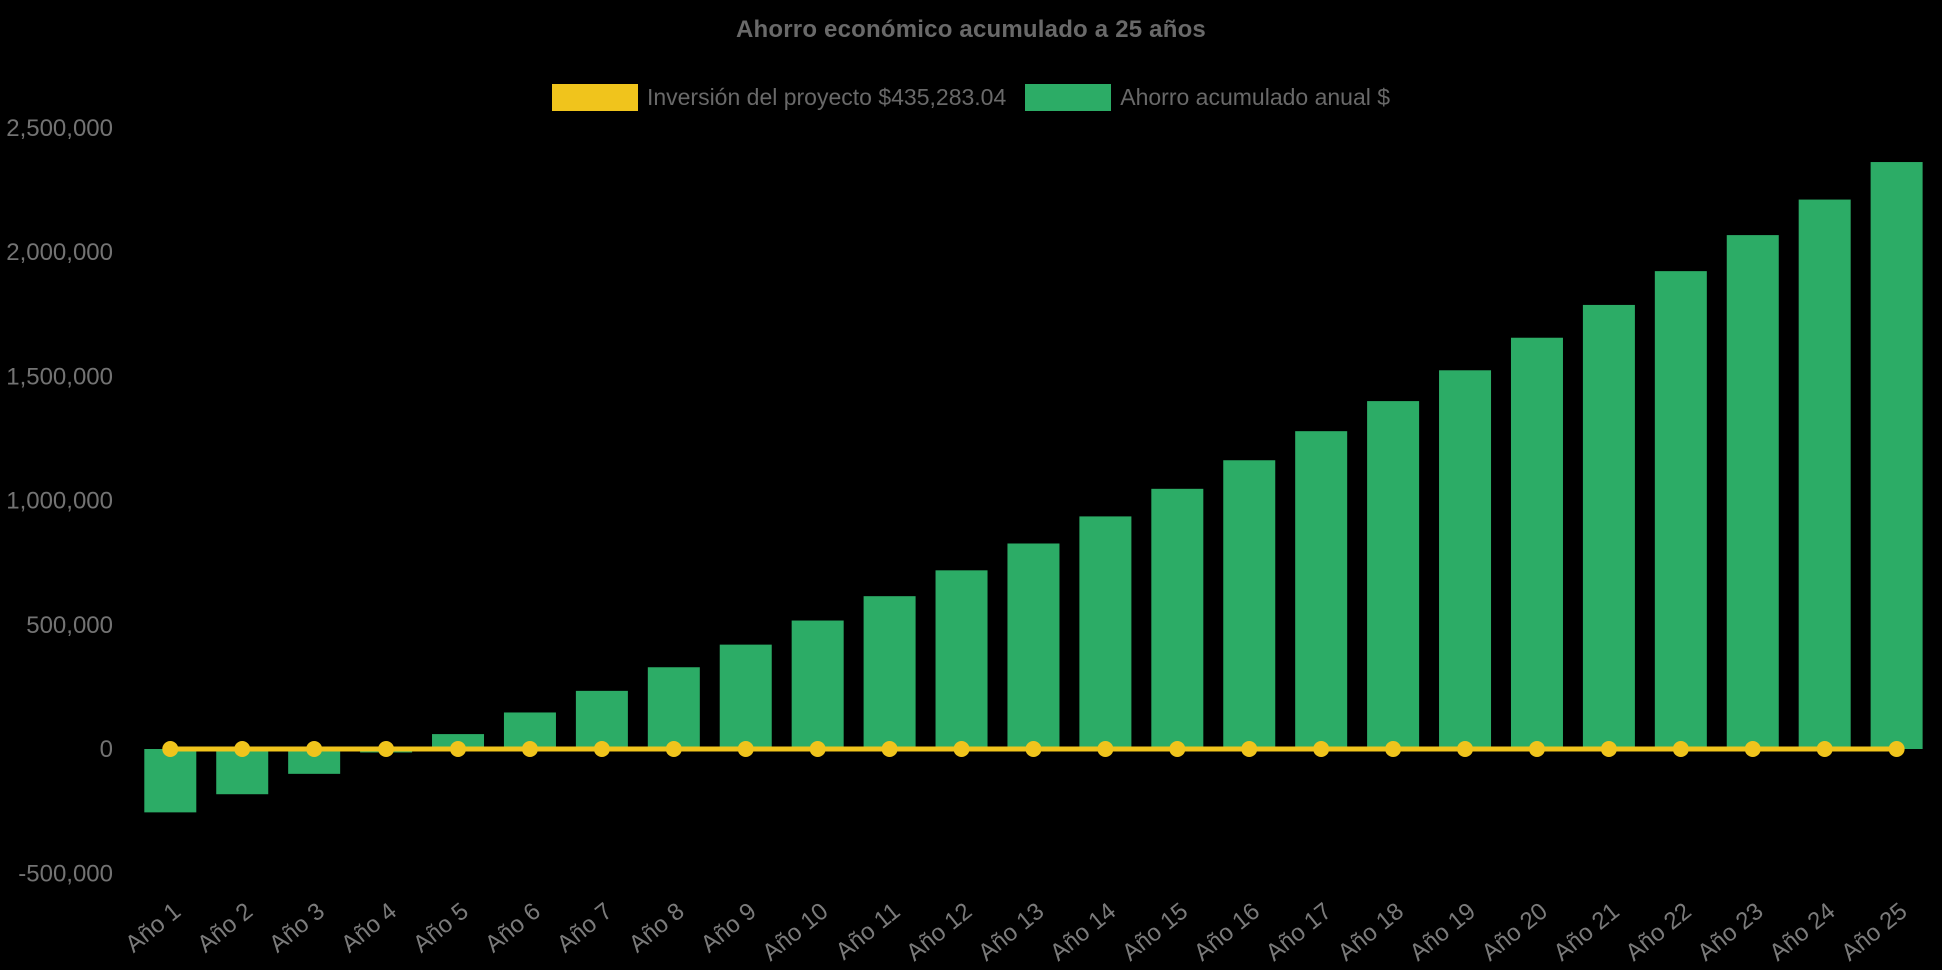  What do you see at coordinates (1752, 492) in the screenshot?
I see `bar-año-23` at bounding box center [1752, 492].